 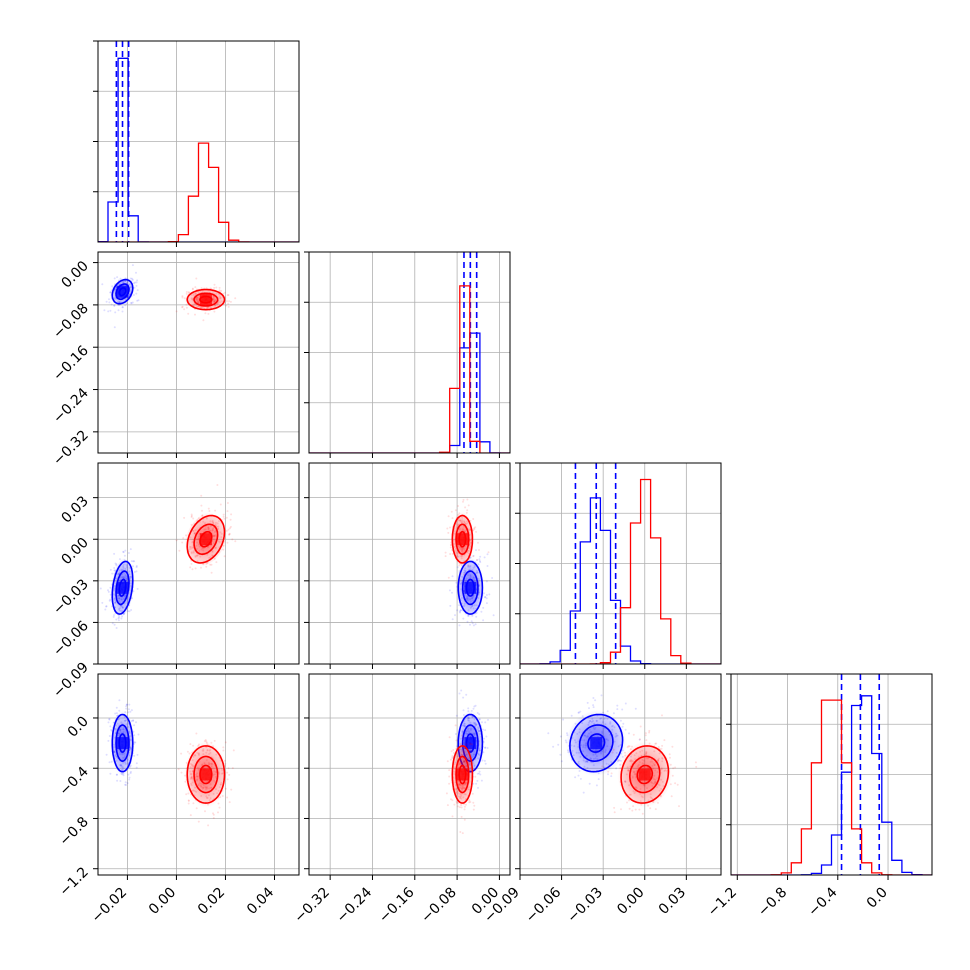 I want to click on y-tick-label: −0.4, so click(x=73, y=781).